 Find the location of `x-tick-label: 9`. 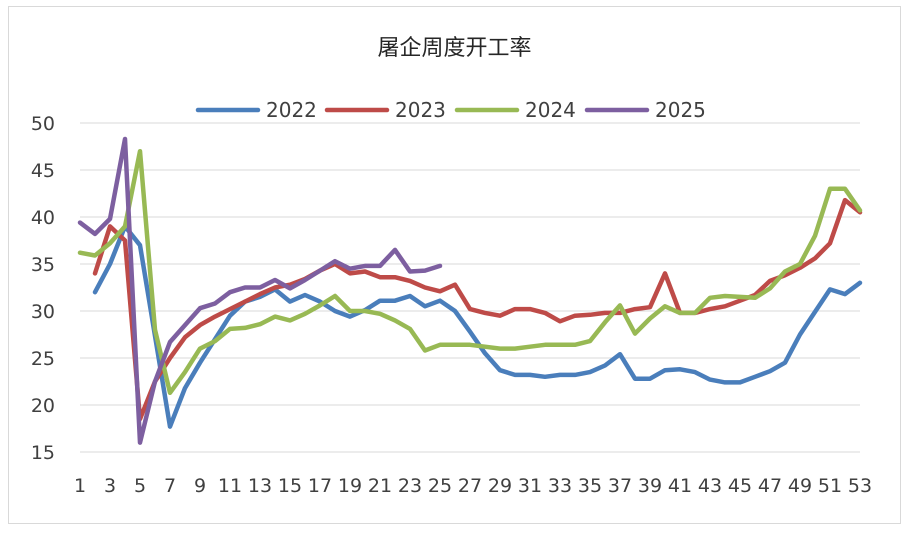

x-tick-label: 9 is located at coordinates (200, 486).